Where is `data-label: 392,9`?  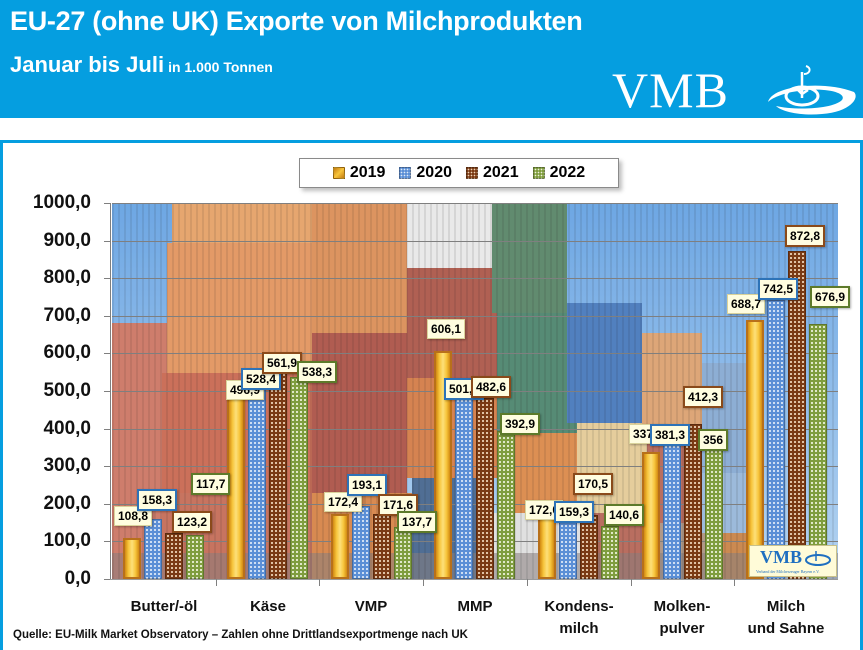
data-label: 392,9 is located at coordinates (520, 424).